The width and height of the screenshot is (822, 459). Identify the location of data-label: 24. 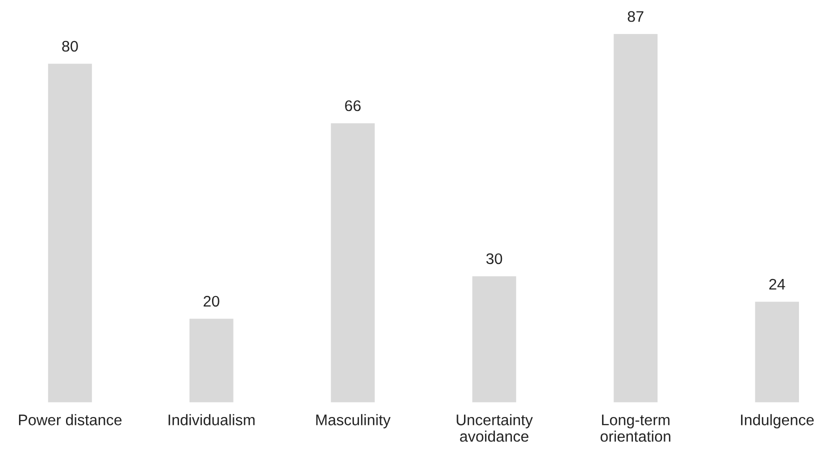
(777, 284).